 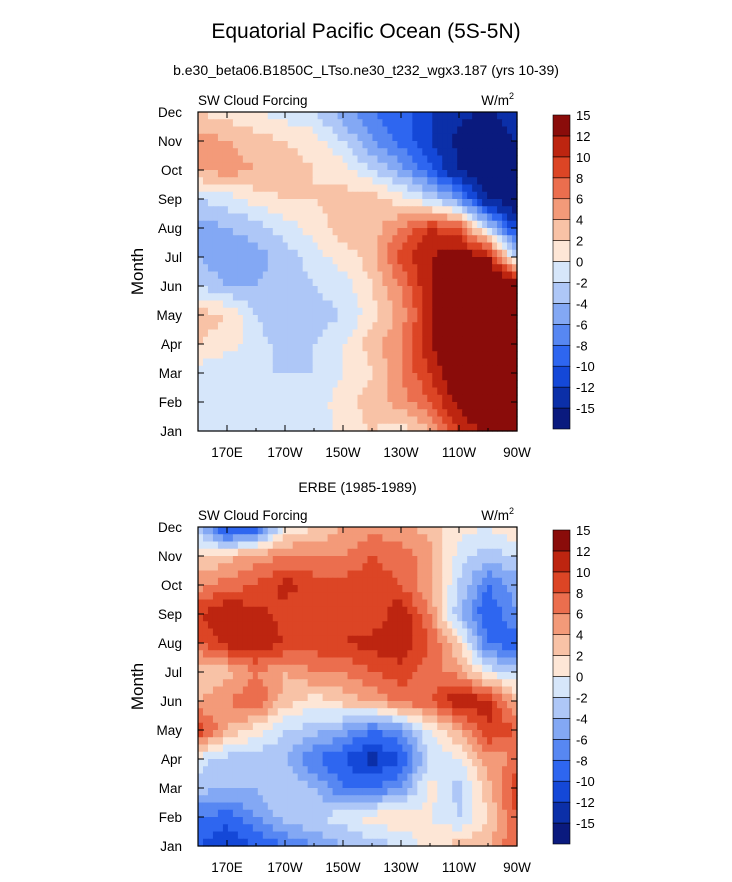 What do you see at coordinates (579, 241) in the screenshot?
I see `colorbar-label: 2` at bounding box center [579, 241].